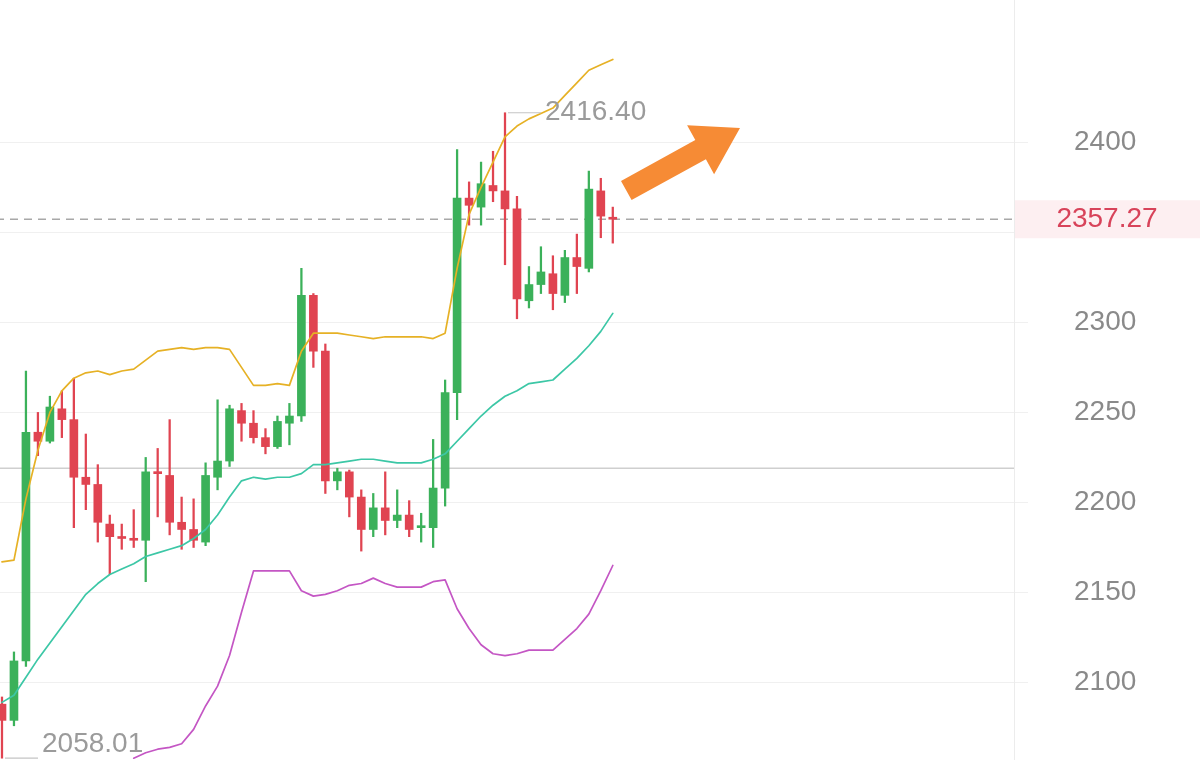  What do you see at coordinates (1105, 591) in the screenshot?
I see `y-tick-label: 2150` at bounding box center [1105, 591].